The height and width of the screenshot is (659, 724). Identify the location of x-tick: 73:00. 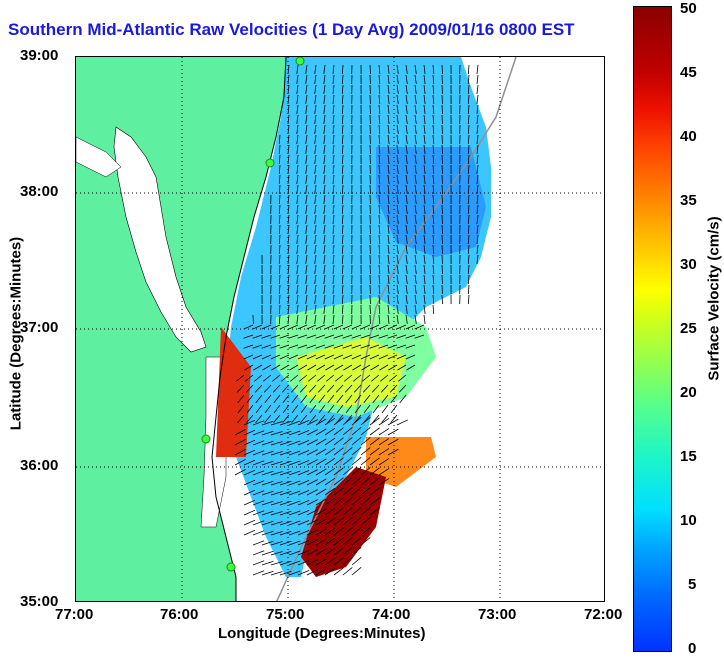
(497, 614).